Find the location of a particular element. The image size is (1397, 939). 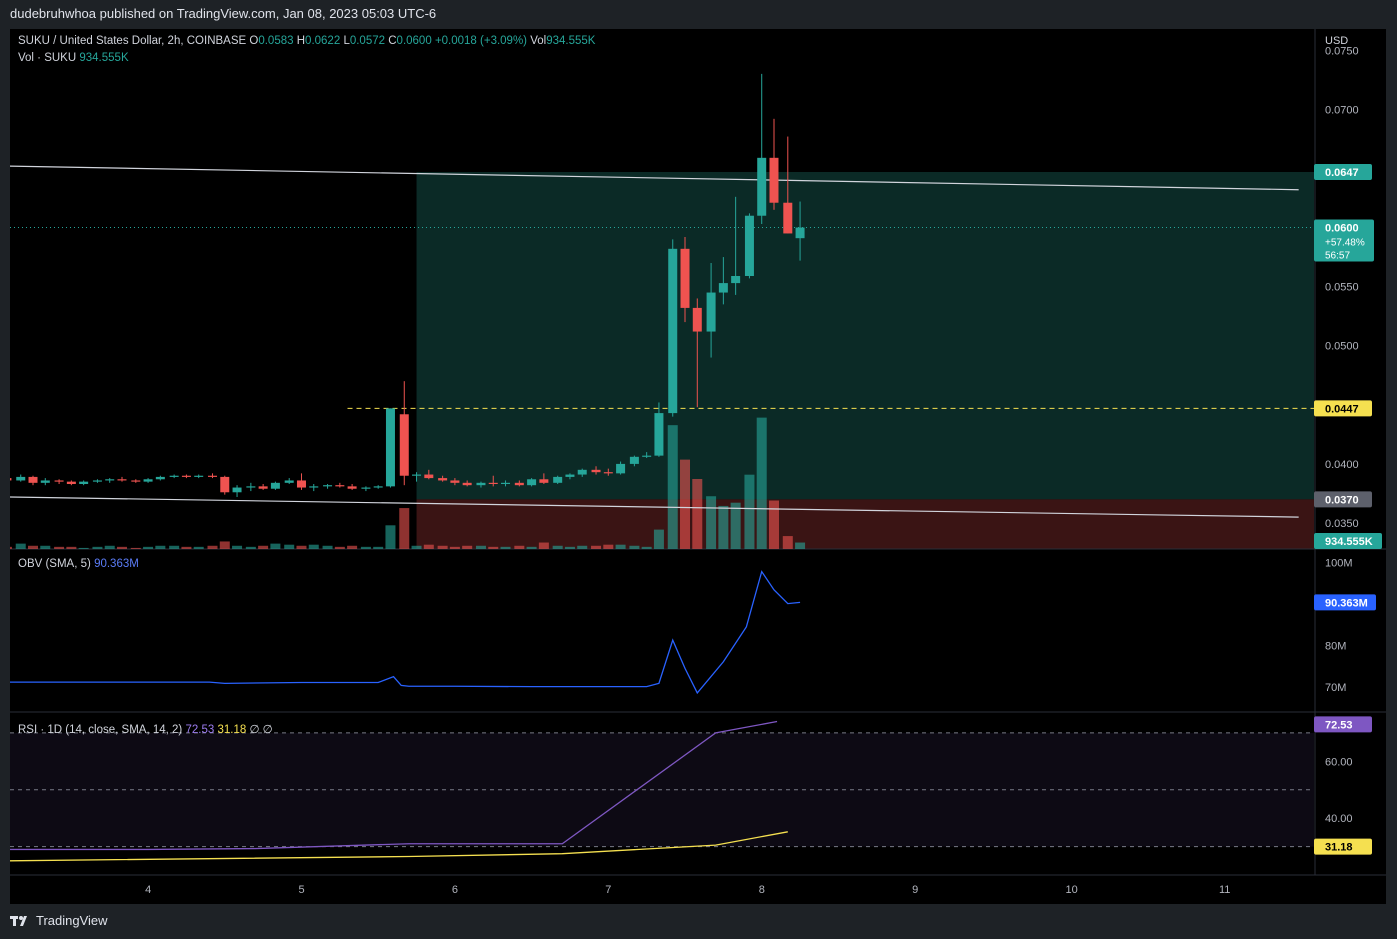

obv-value-label-bg is located at coordinates (1345, 602).